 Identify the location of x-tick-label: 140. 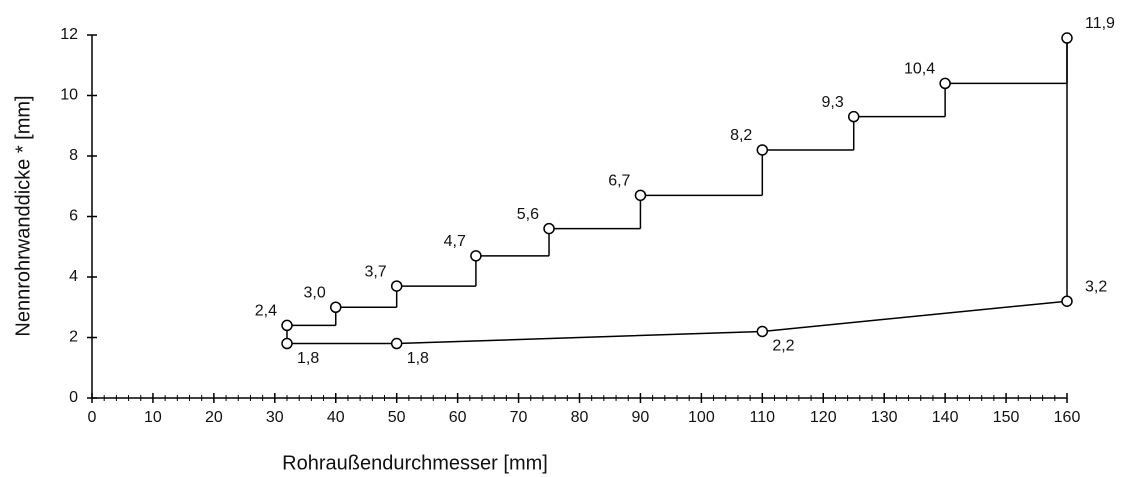
(945, 417).